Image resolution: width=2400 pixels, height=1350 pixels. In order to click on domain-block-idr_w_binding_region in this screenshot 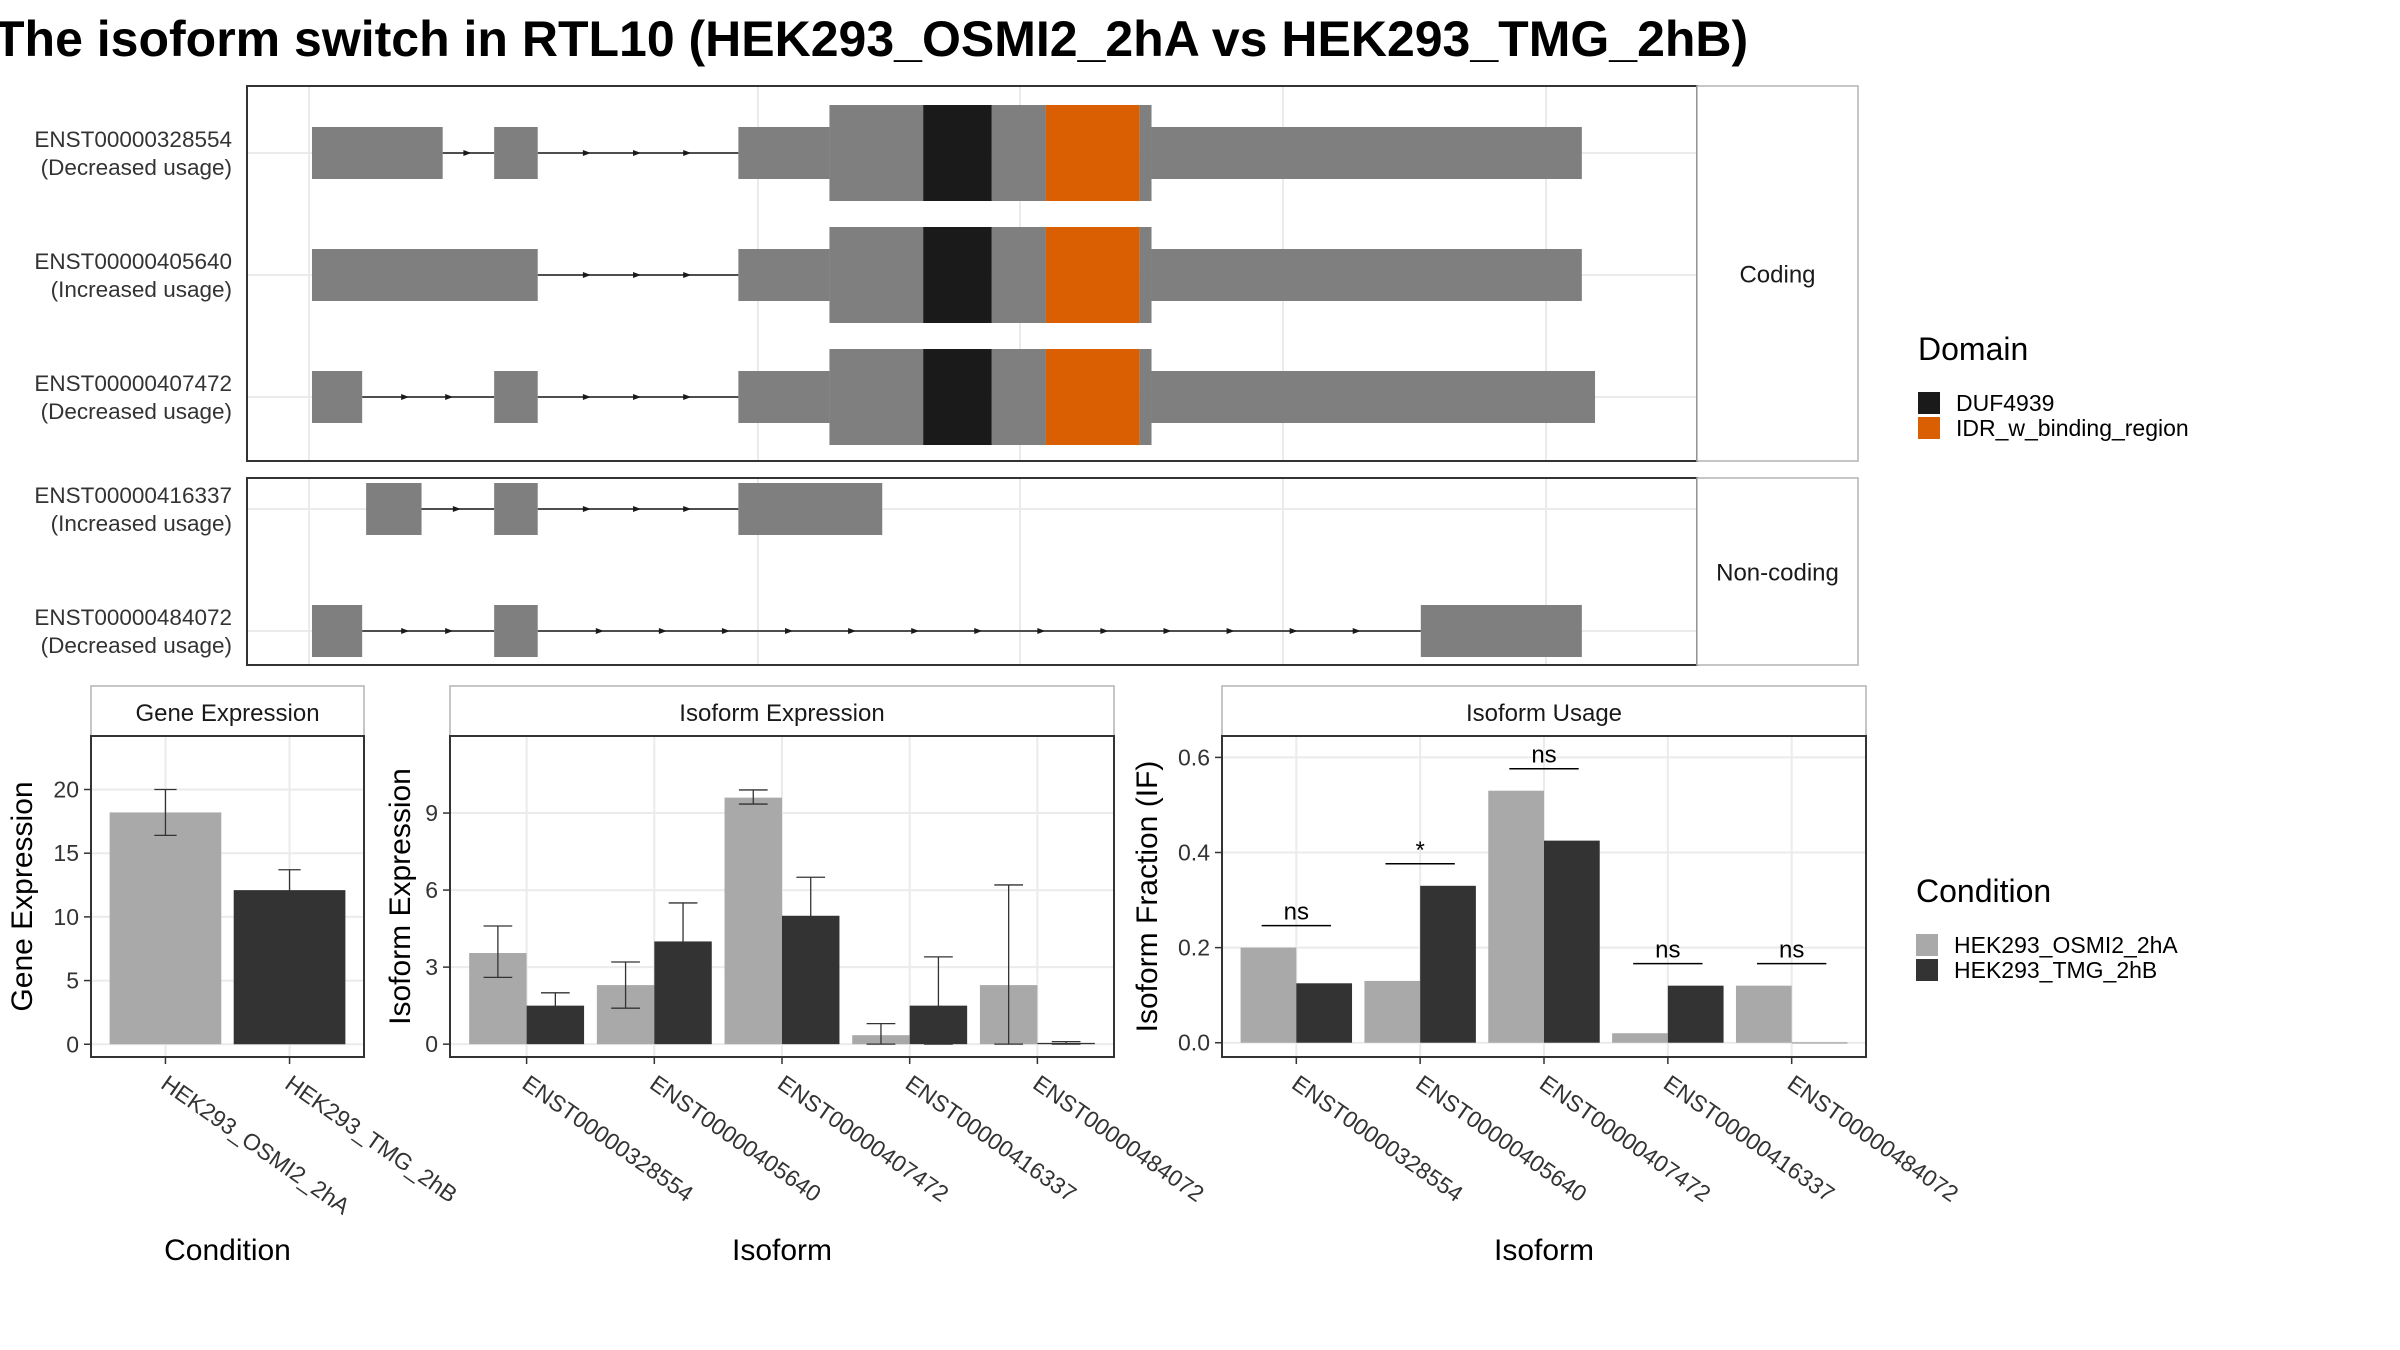, I will do `click(1092, 397)`.